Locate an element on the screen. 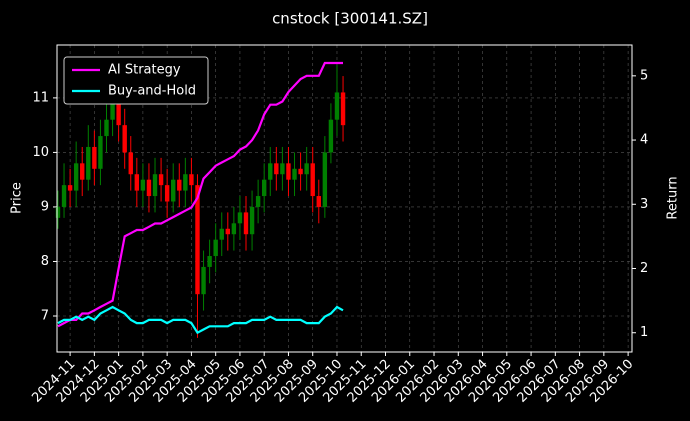  y2-axis-label: Return is located at coordinates (673, 197).